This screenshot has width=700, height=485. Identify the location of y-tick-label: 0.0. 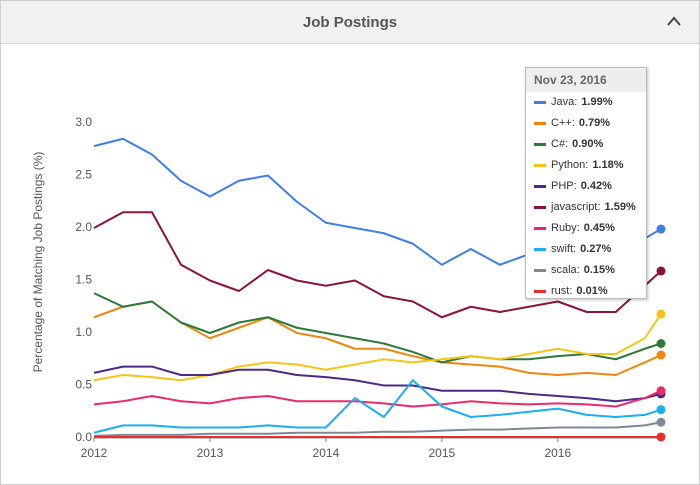
(83, 437).